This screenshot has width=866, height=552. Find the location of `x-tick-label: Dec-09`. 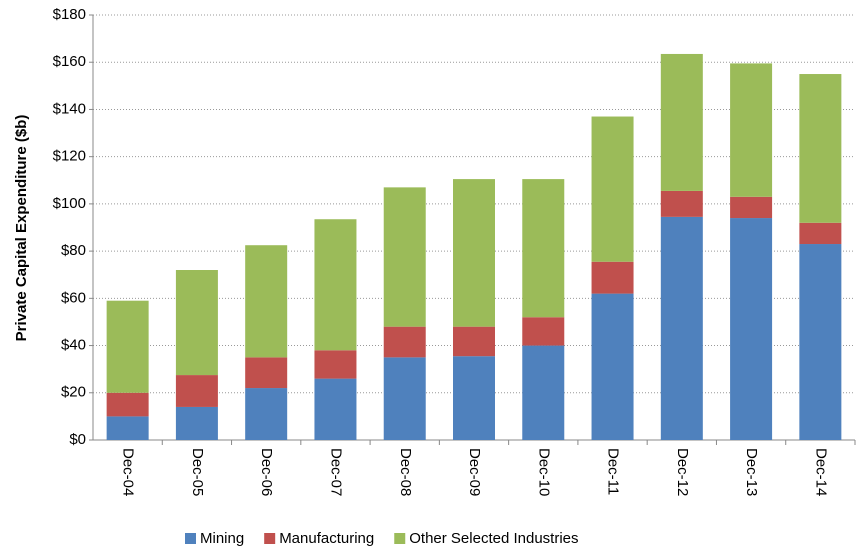

x-tick-label: Dec-09 is located at coordinates (474, 472).